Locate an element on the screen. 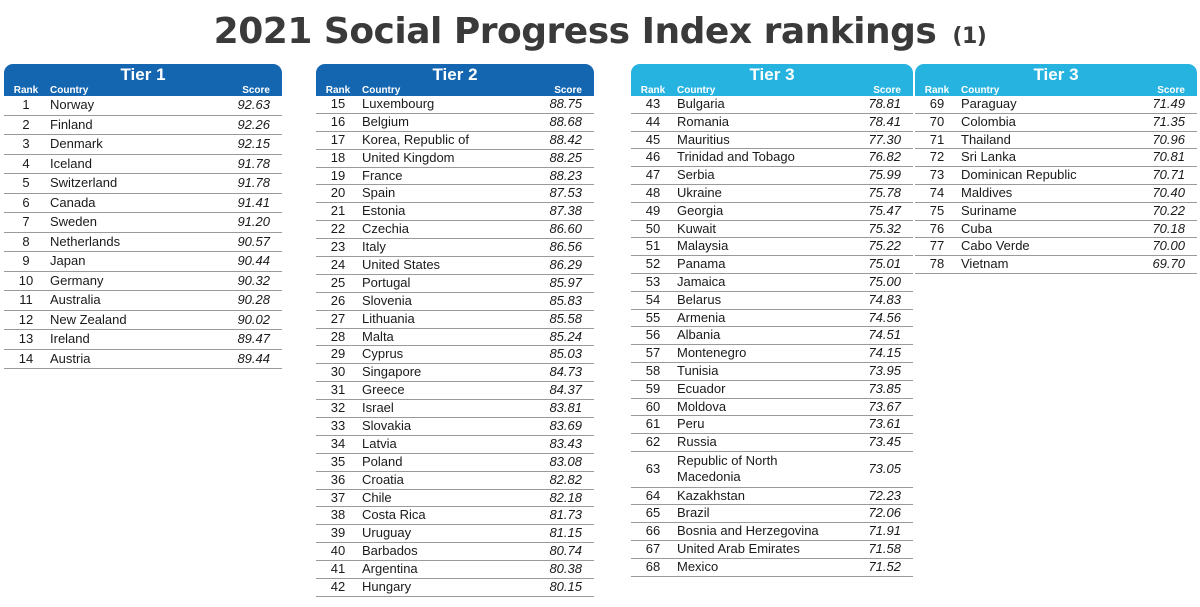 The height and width of the screenshot is (607, 1200). score-cell: 75.99 is located at coordinates (884, 175).